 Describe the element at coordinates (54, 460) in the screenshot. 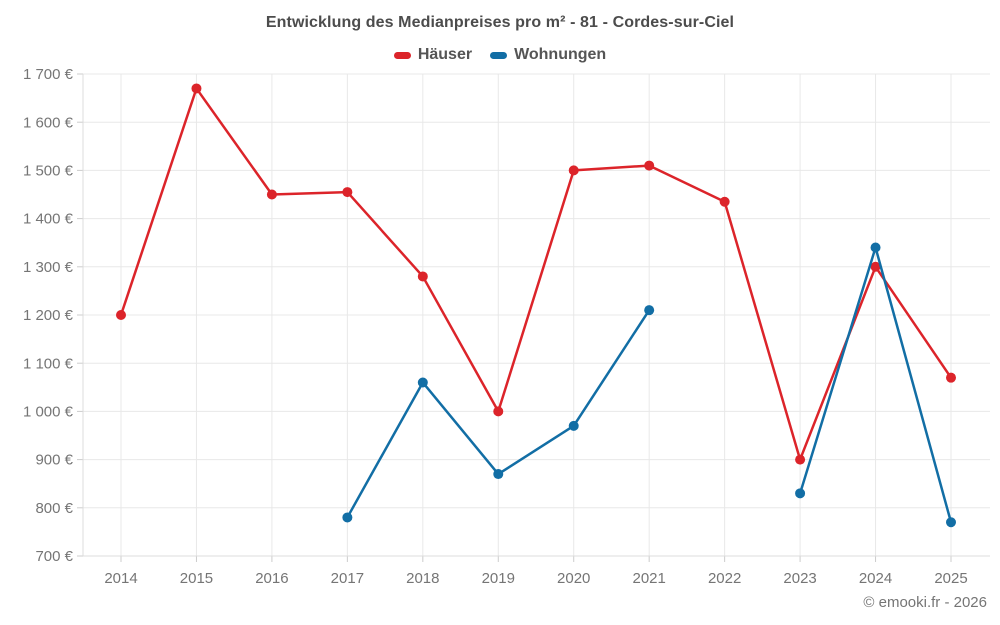

I see `y-axis-label: 900 €` at that location.